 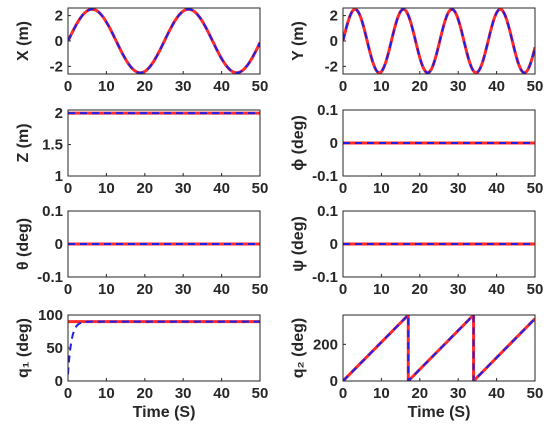 I want to click on panel-theta: 0 10 20 30 40 50-0.100.1θ (deg), so click(x=141, y=250).